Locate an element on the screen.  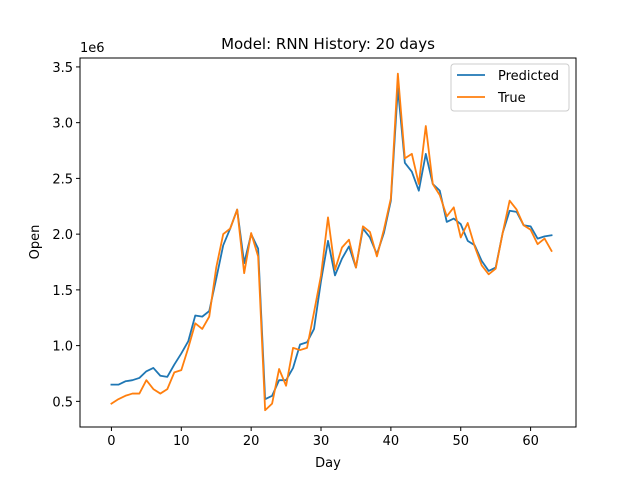
x-tick-label: 60 is located at coordinates (530, 441).